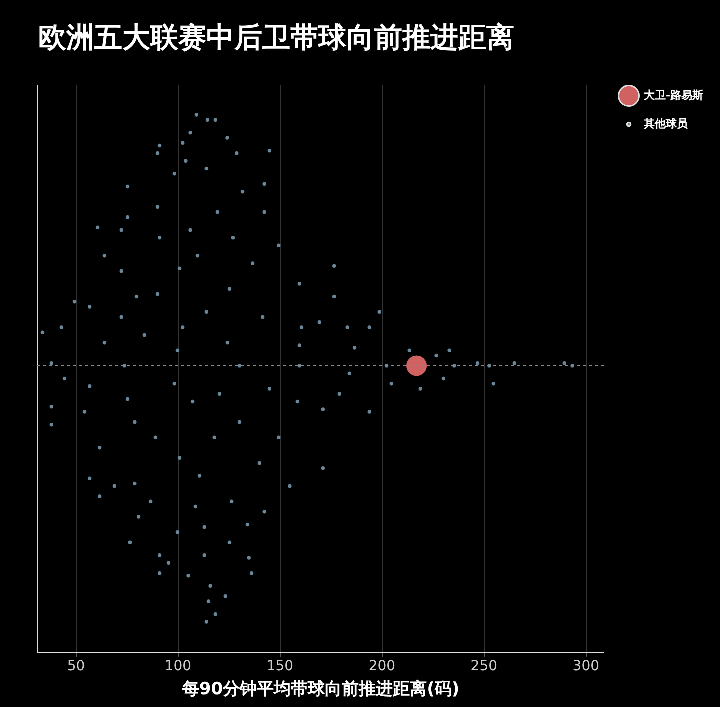  I want to click on chart-title: 欧洲五大联赛中后卫带球向前推进距离, so click(276, 37).